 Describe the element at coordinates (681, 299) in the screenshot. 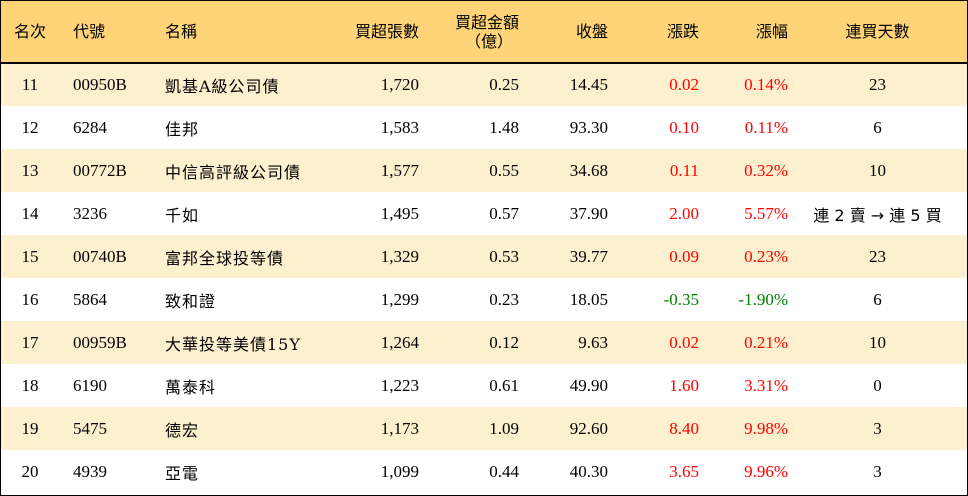

I see `change-cell-value: -0.35` at that location.